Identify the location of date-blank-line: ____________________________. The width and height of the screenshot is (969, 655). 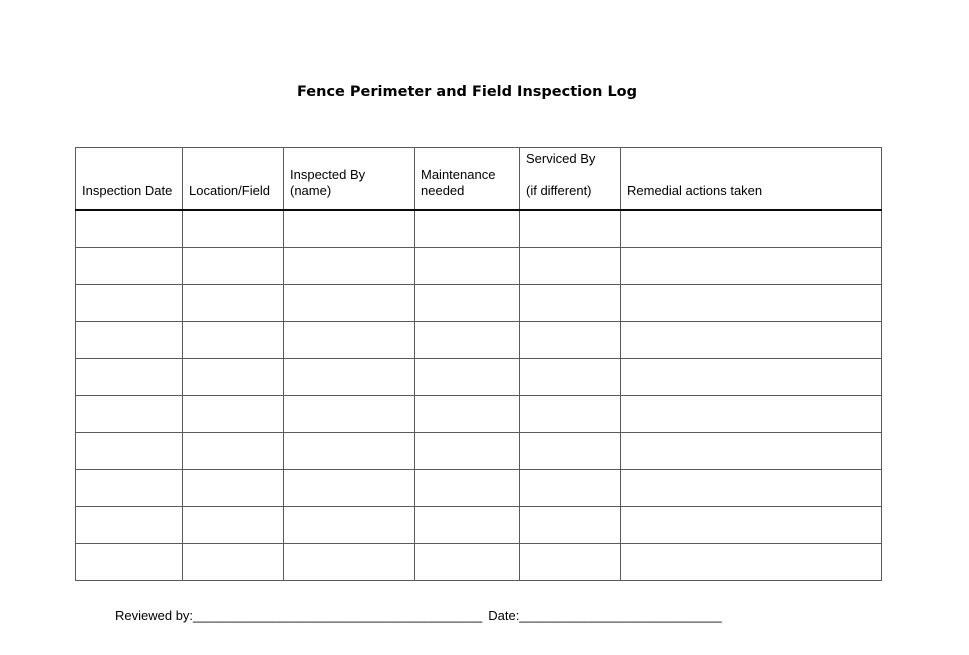
(620, 615).